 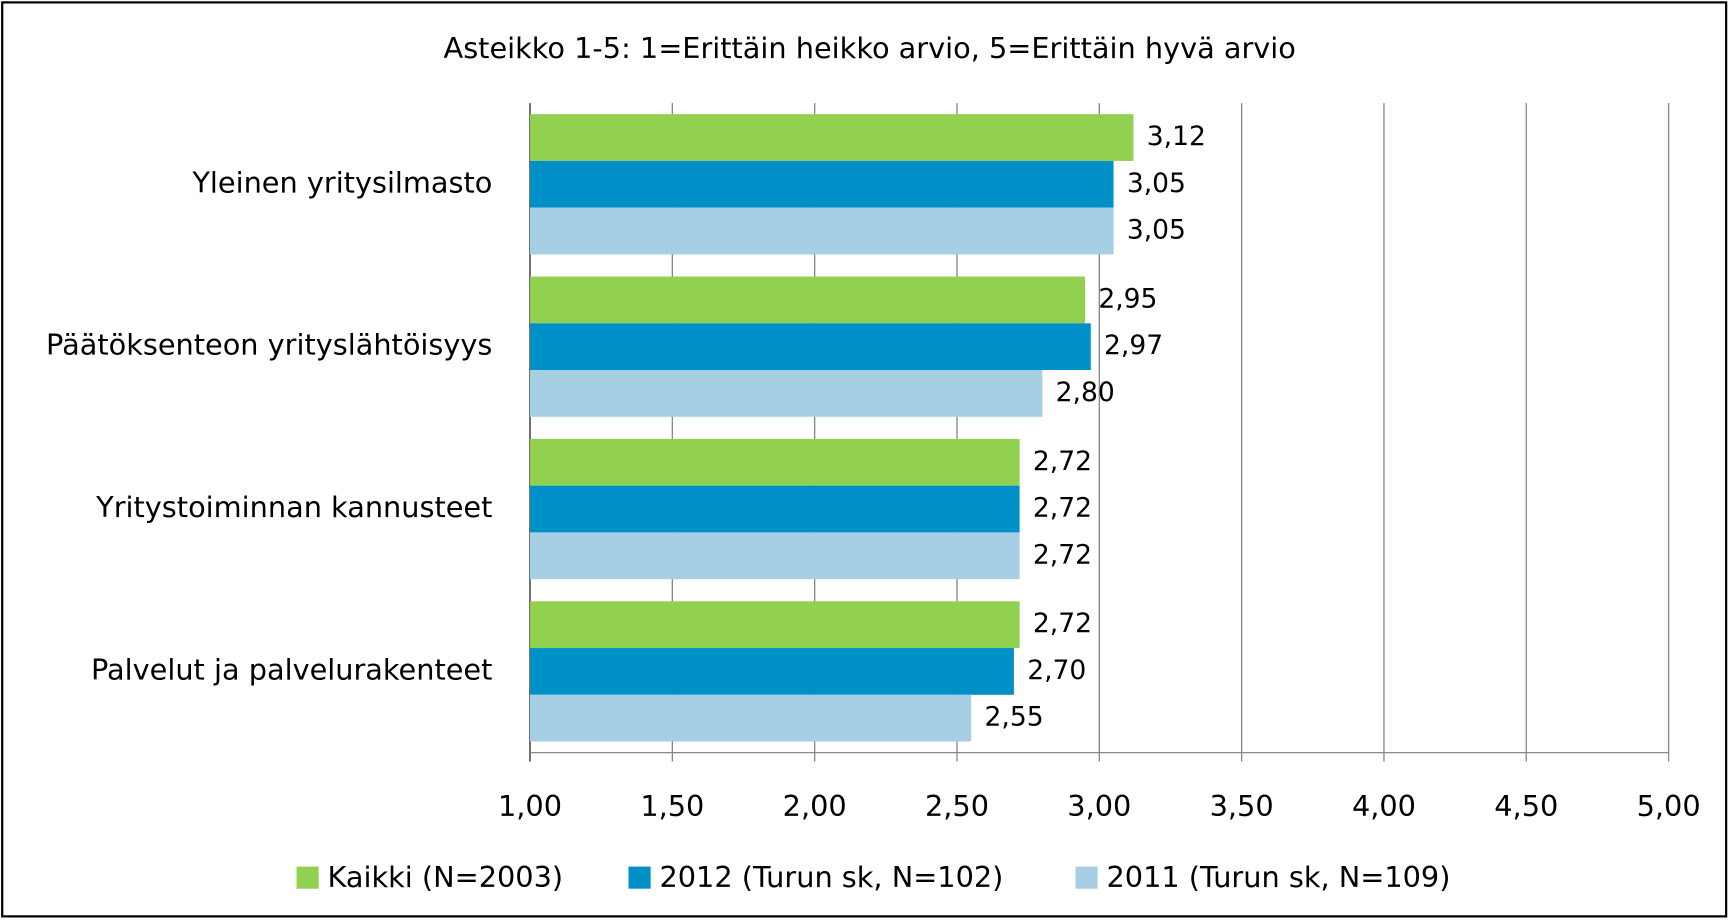 What do you see at coordinates (1176, 136) in the screenshot?
I see `data-label: 3,12` at bounding box center [1176, 136].